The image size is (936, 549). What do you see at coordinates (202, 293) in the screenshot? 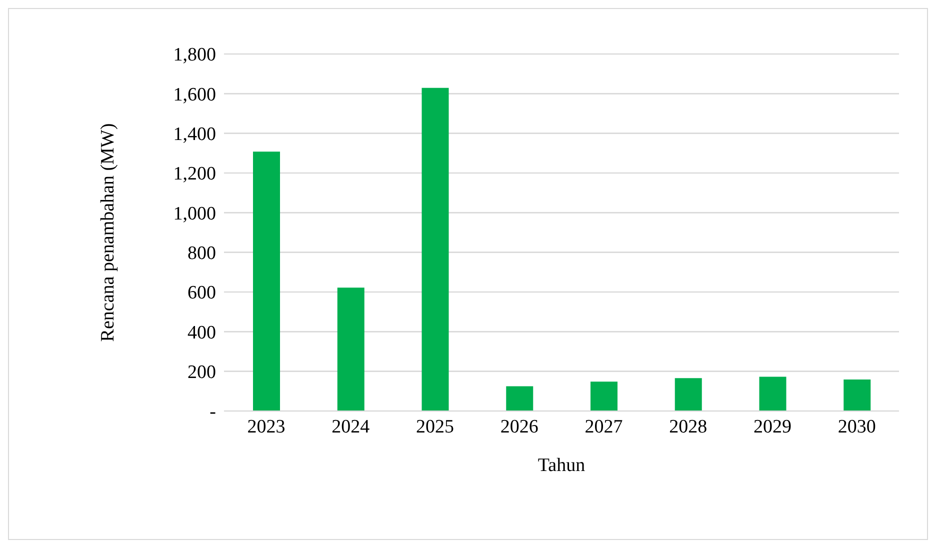
I see `y-tick-label: 600` at bounding box center [202, 293].